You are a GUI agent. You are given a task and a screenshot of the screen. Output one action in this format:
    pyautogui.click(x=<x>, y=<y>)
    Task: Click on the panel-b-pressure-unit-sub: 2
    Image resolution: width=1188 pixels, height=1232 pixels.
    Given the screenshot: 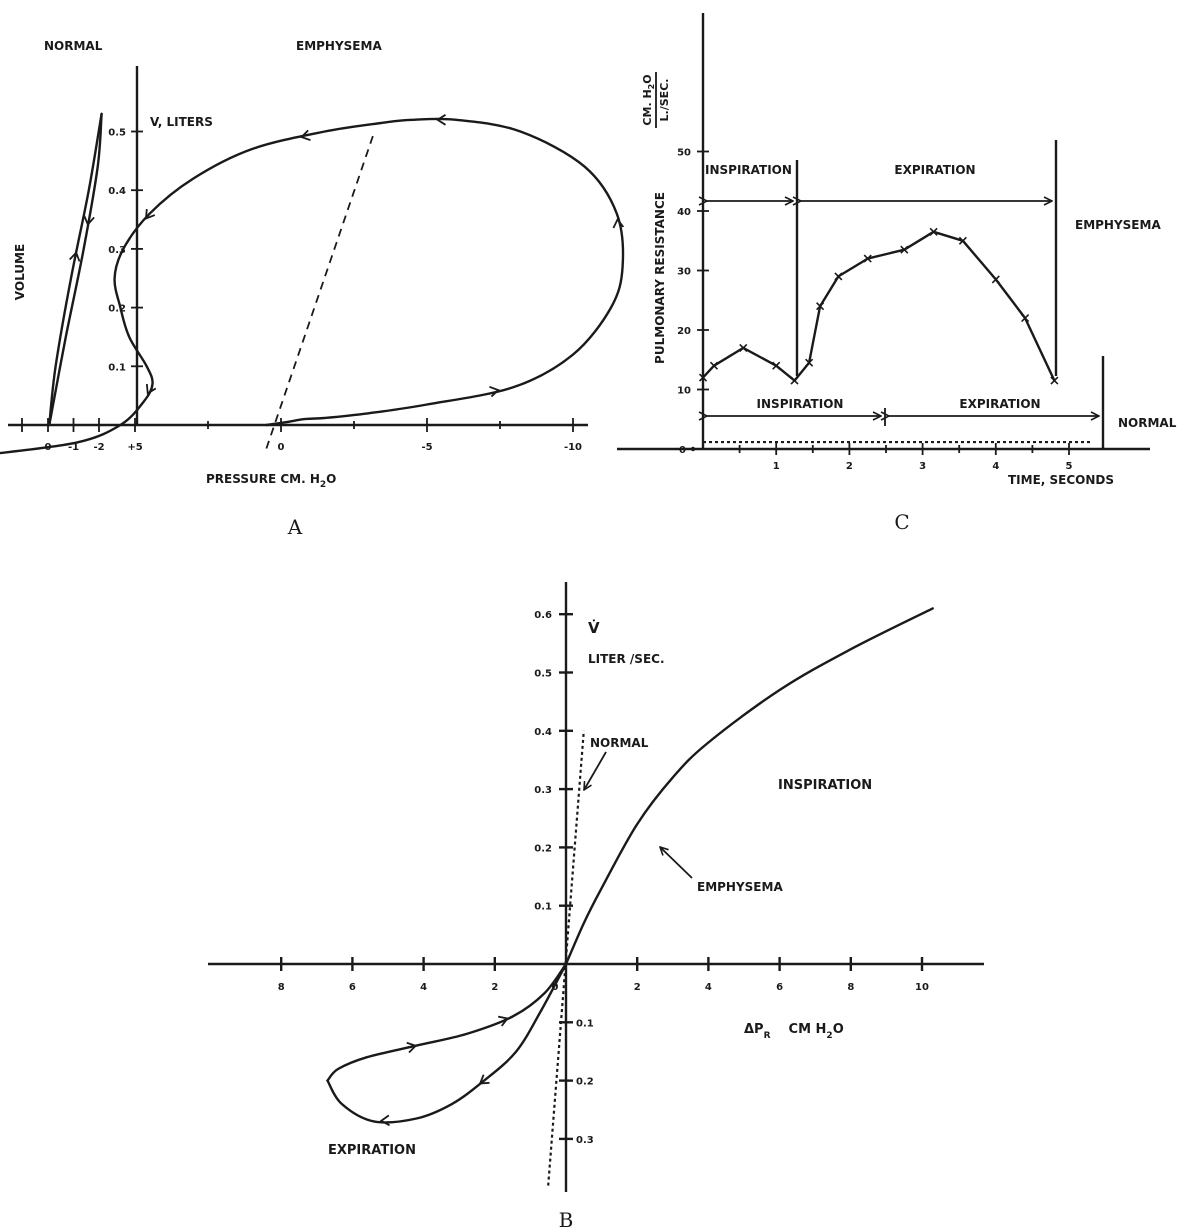 What is the action you would take?
    pyautogui.click(x=829, y=1036)
    